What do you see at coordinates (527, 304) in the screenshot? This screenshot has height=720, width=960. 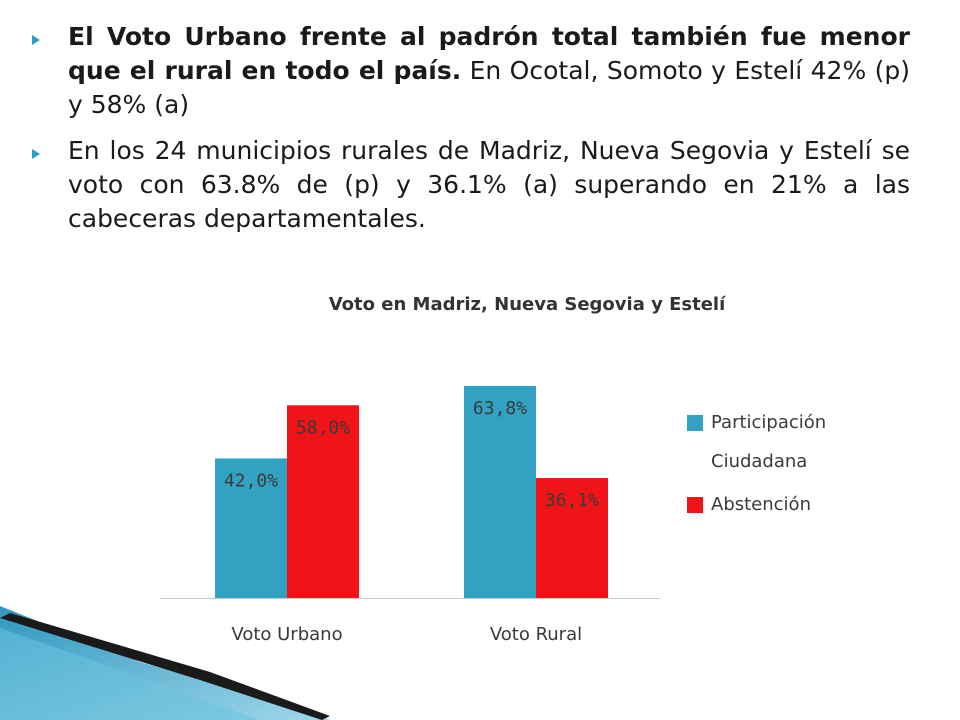 I see `chart-title: Voto en Madriz, Nueva Segovia y Estelí` at bounding box center [527, 304].